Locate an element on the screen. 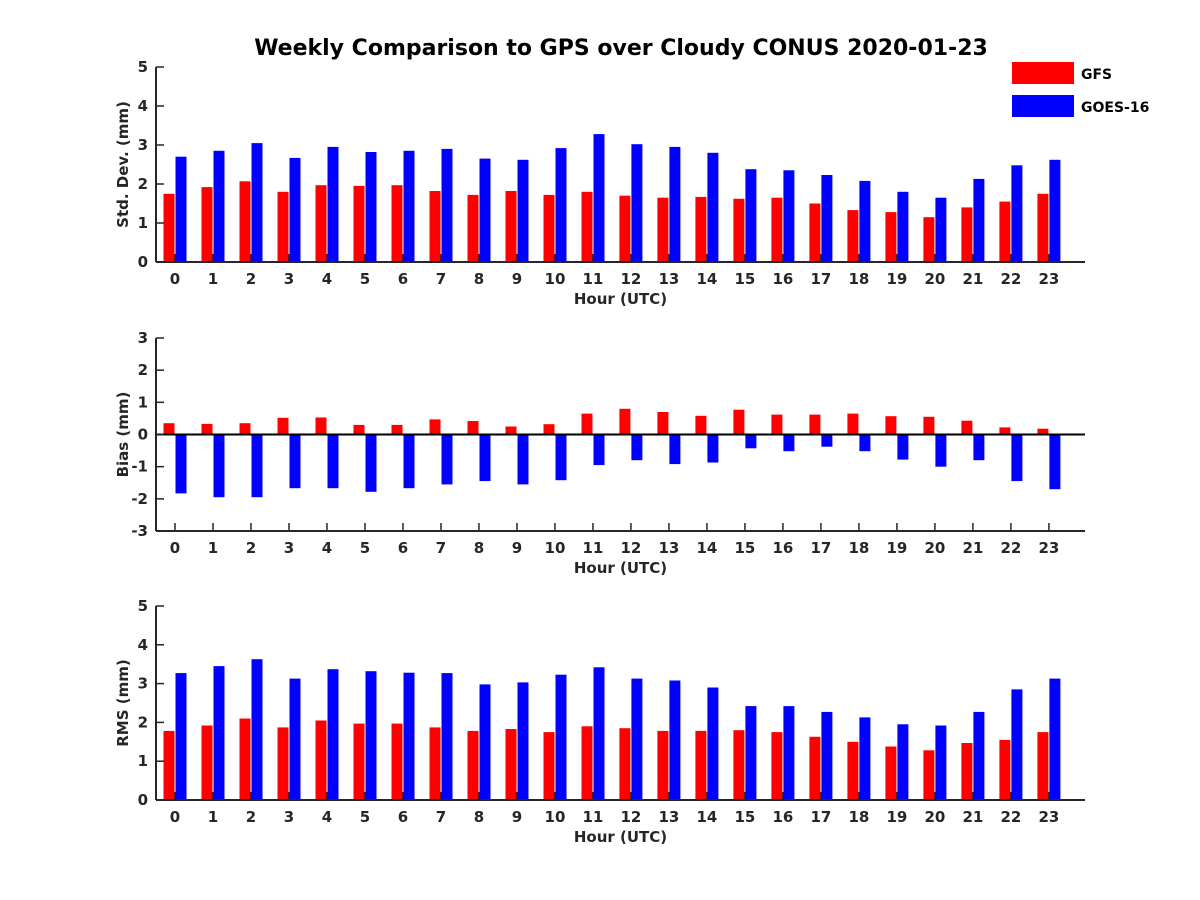 The height and width of the screenshot is (900, 1200). x-tick-label: 19 is located at coordinates (896, 279).